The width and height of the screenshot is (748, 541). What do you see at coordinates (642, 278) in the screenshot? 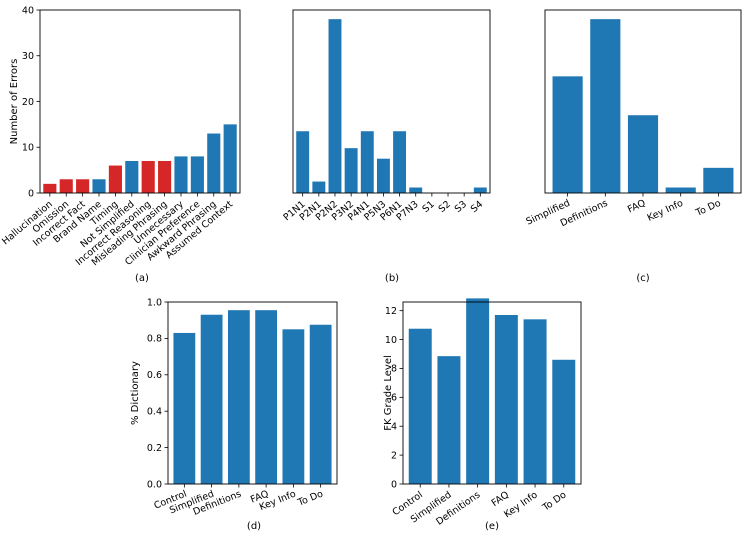
I see `caption-c: (c)` at bounding box center [642, 278].